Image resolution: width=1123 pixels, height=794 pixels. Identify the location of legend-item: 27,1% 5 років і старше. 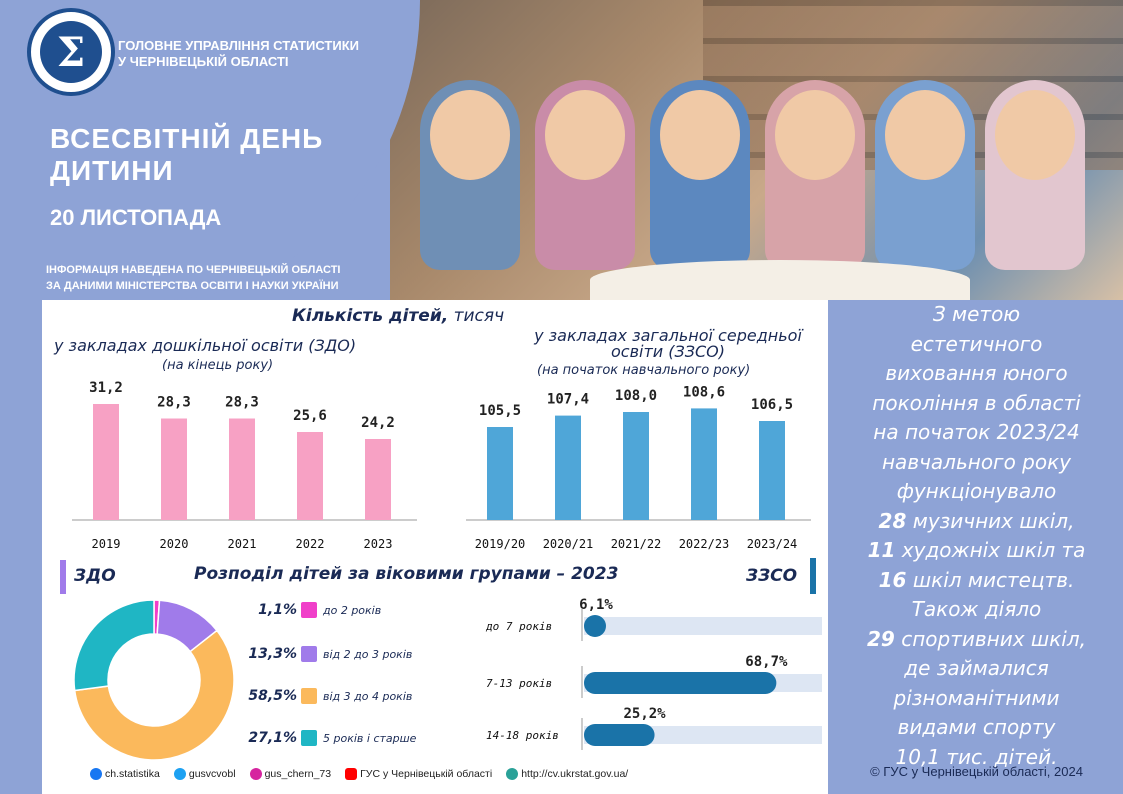
(329, 738).